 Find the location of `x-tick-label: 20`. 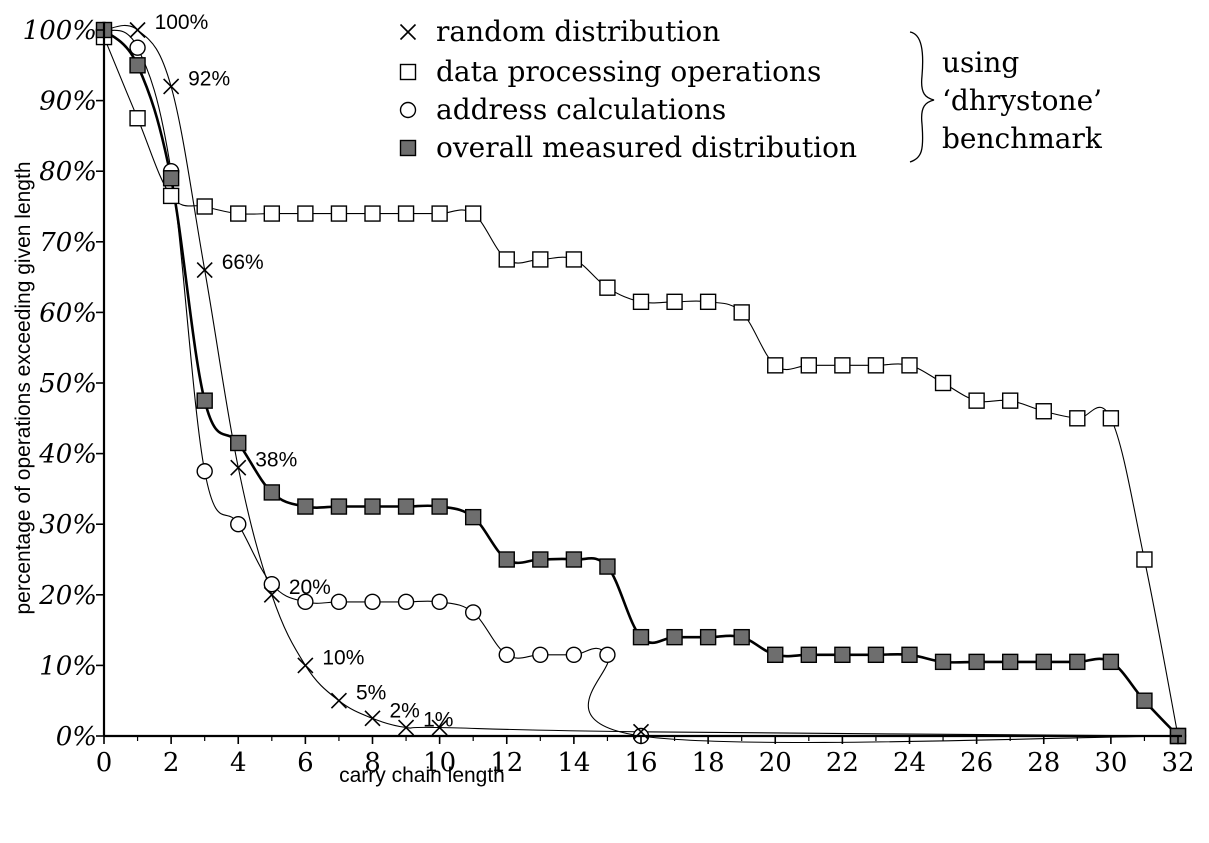

x-tick-label: 20 is located at coordinates (775, 763).